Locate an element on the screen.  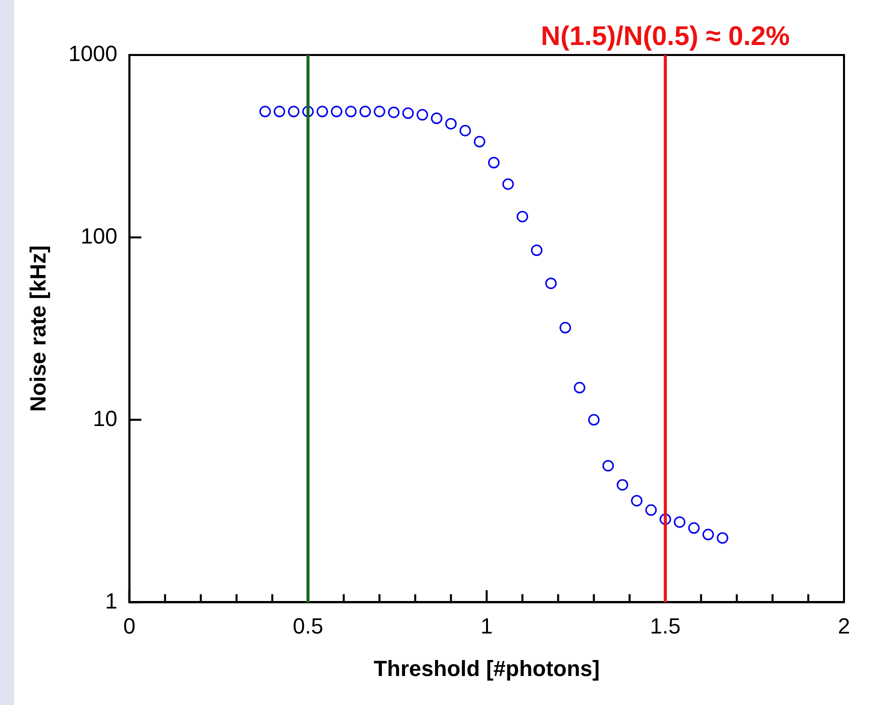
x-tick-label: 2 is located at coordinates (844, 625).